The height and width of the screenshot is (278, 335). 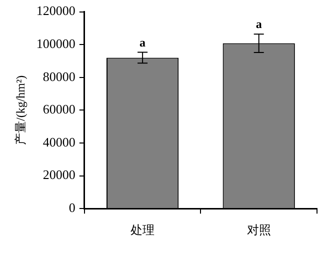 What do you see at coordinates (59, 174) in the screenshot?
I see `y-tick-label: 20000` at bounding box center [59, 174].